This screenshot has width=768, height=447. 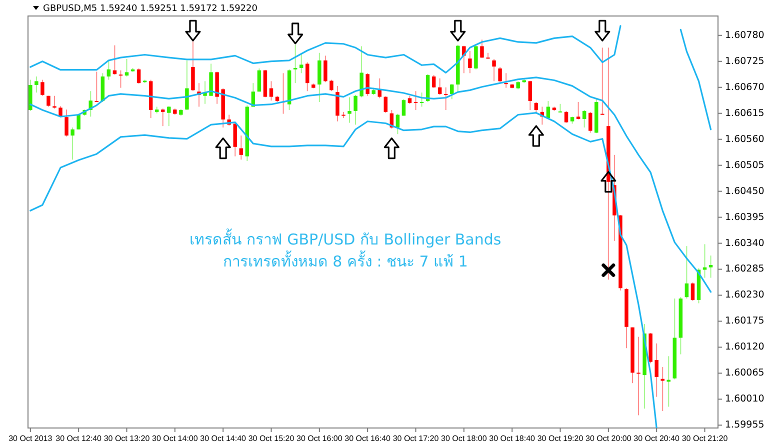 I want to click on chart-title: GBPUSD,M5 1.59240 1.59251 1.59172 1.59220, so click(x=150, y=9).